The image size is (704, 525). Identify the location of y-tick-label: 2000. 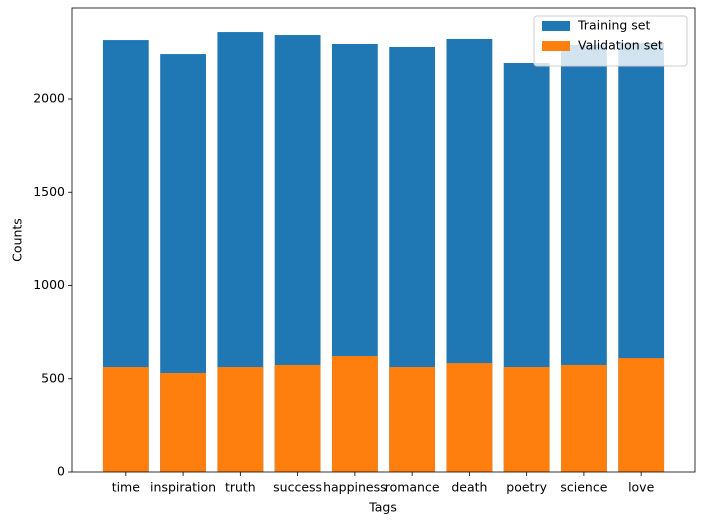
(49, 98).